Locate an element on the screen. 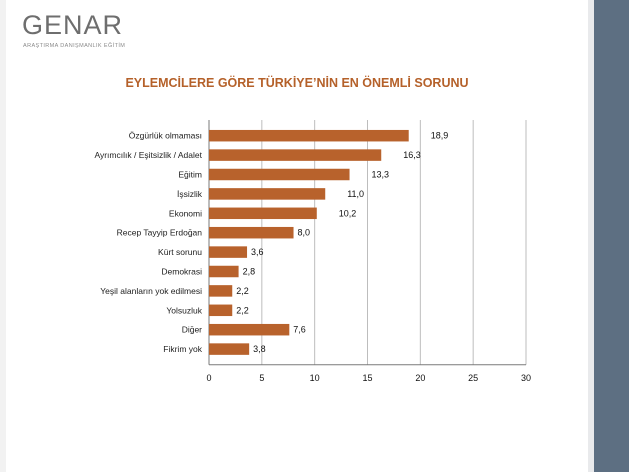 Image resolution: width=629 pixels, height=472 pixels. category-label: Özgürlük olmaması is located at coordinates (165, 136).